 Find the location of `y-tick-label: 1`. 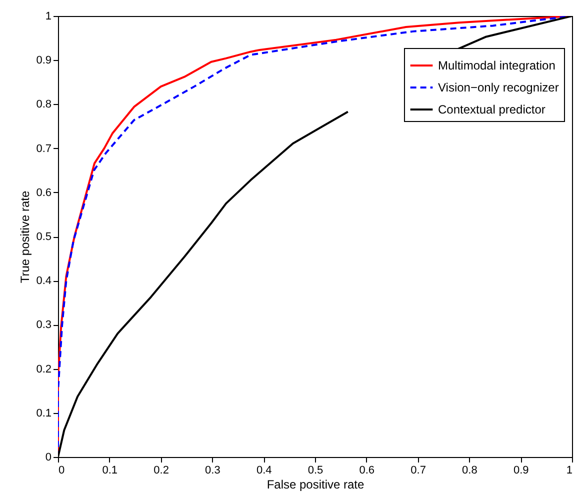

y-tick-label: 1 is located at coordinates (48, 16).